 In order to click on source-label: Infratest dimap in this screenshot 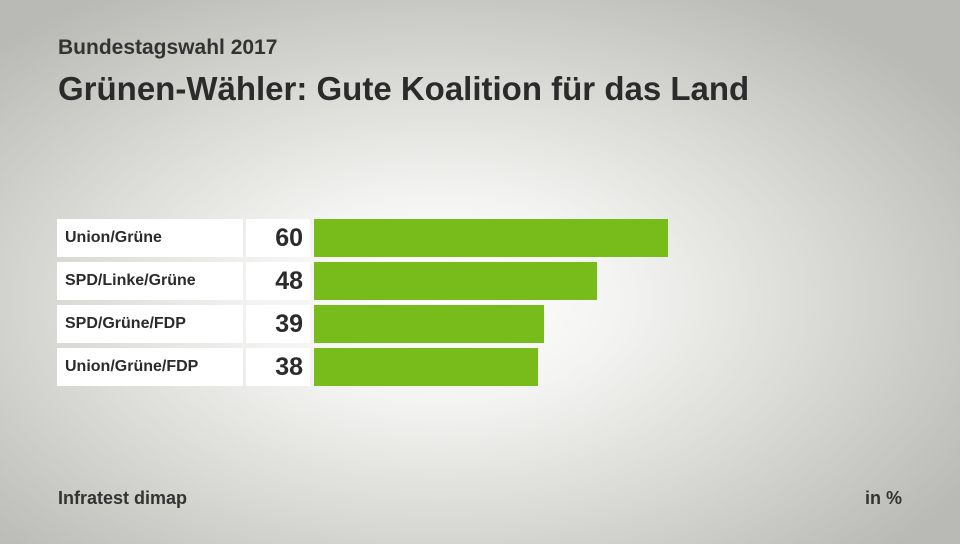, I will do `click(123, 498)`.